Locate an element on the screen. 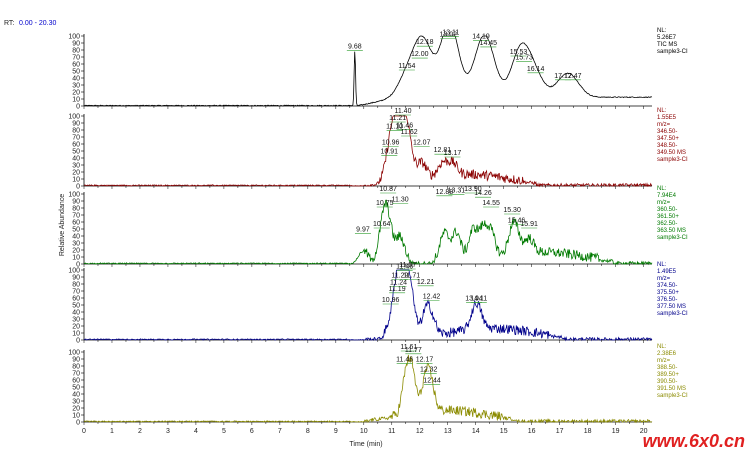 The width and height of the screenshot is (752, 461). panel-info-line: 346.50- is located at coordinates (667, 132).